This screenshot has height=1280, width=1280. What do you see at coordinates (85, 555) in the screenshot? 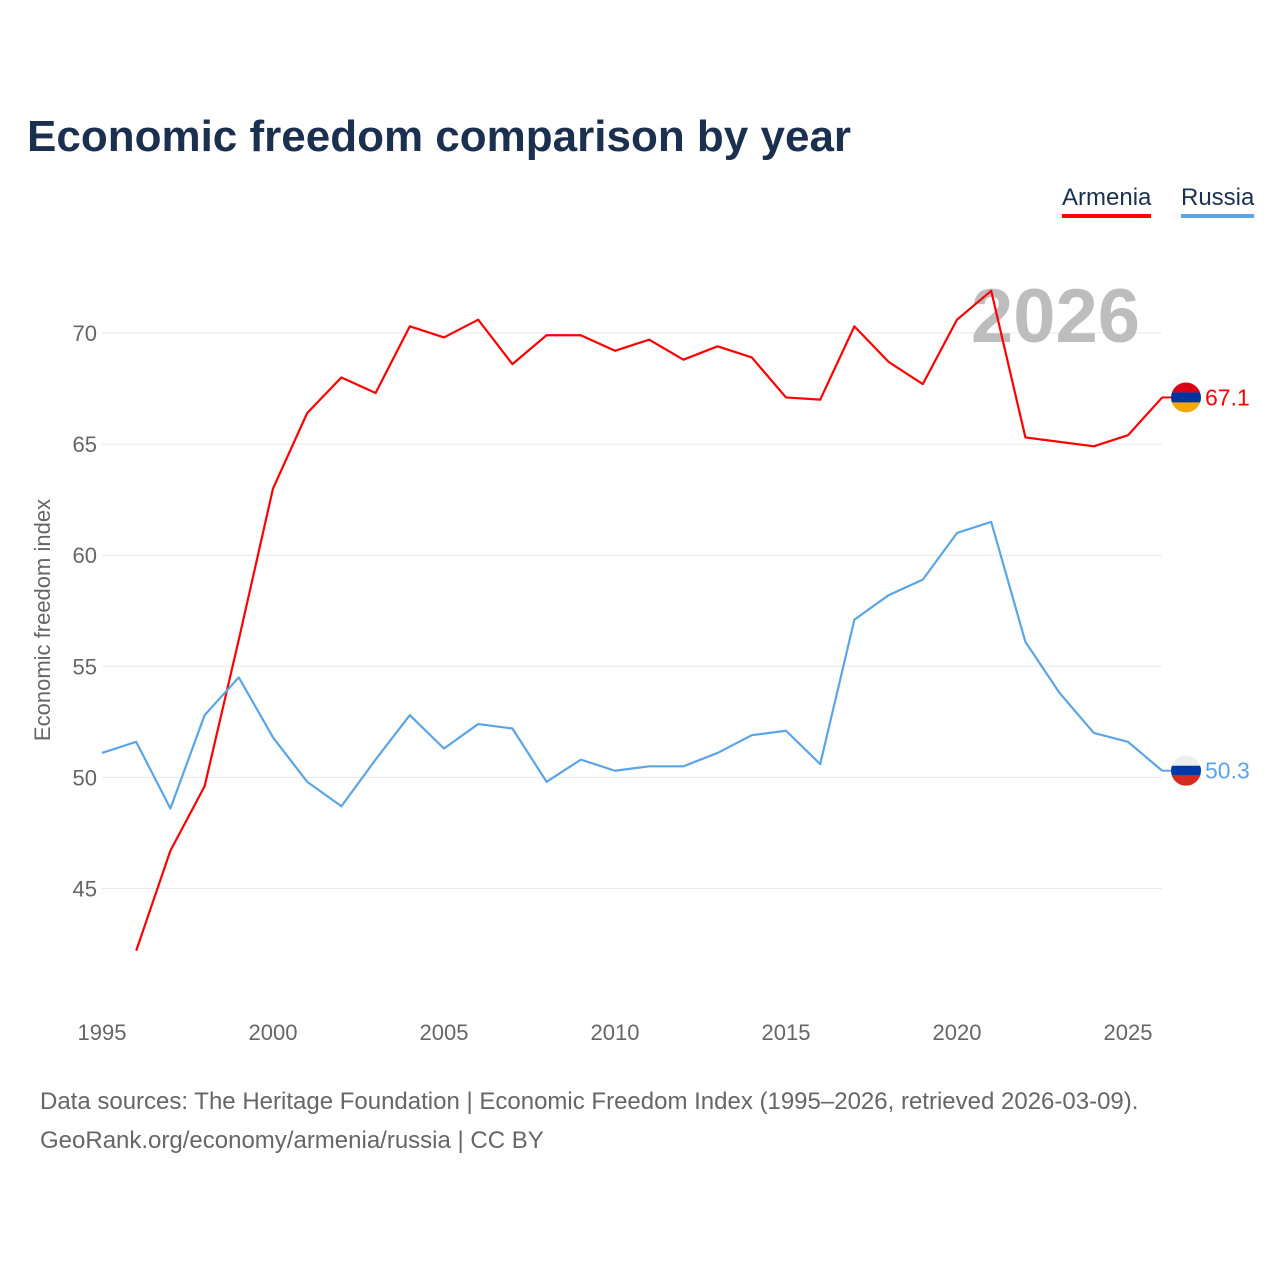
I see `y-tick-label: 60` at bounding box center [85, 555].